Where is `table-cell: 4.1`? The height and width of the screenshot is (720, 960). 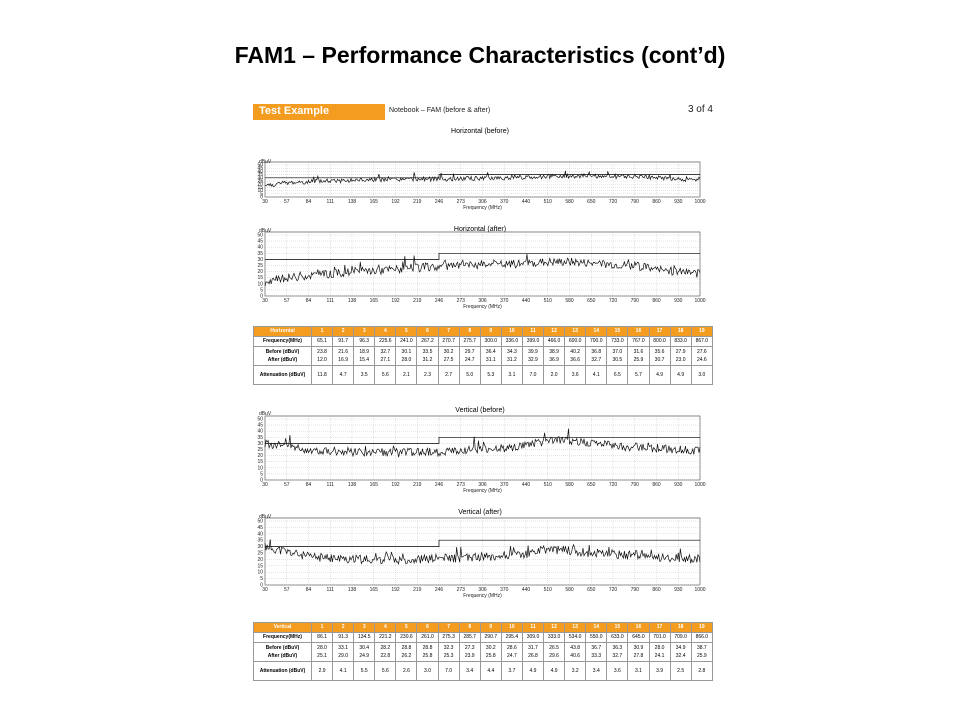 table-cell: 4.1 is located at coordinates (343, 671).